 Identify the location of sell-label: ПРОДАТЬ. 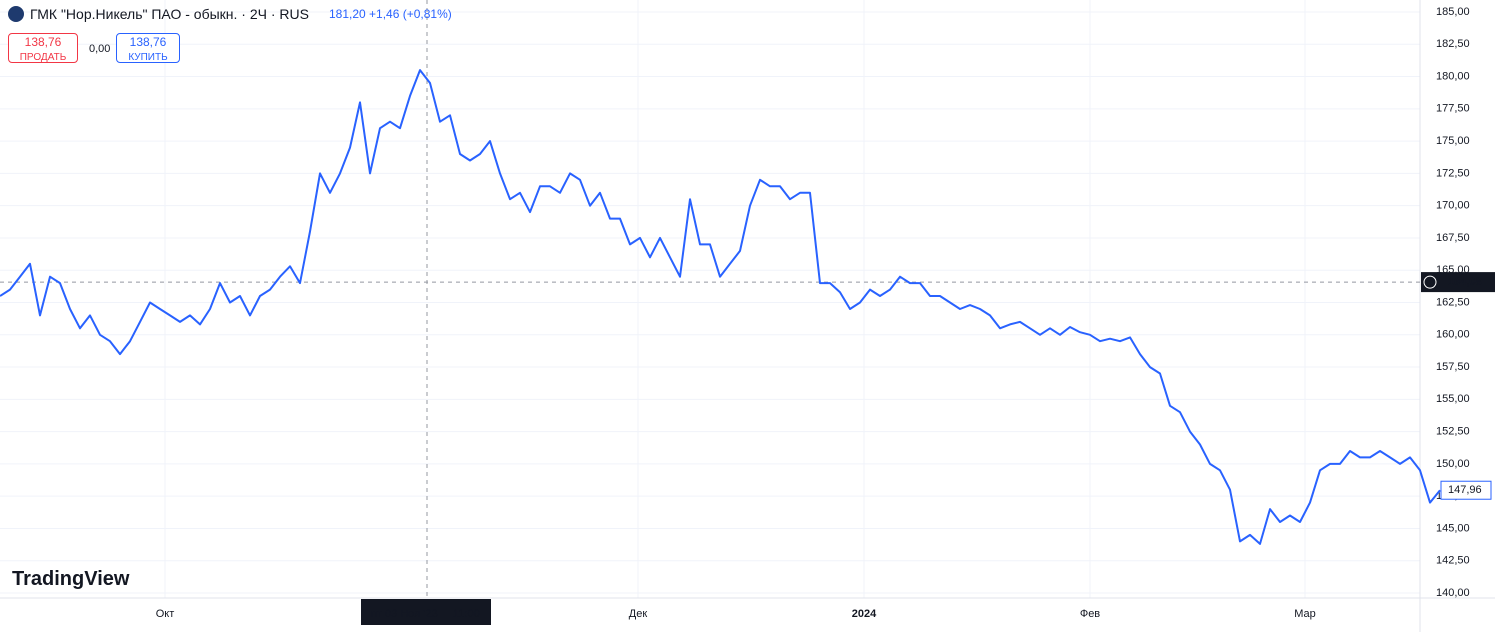
(43, 57).